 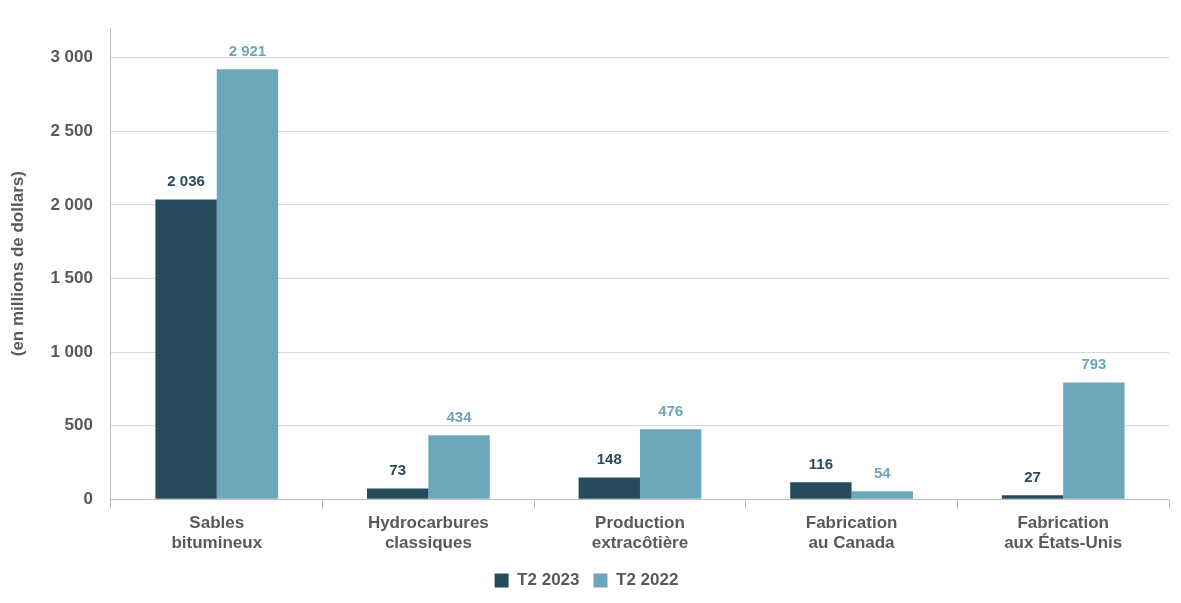 What do you see at coordinates (1032, 476) in the screenshot?
I see `data-label: 27` at bounding box center [1032, 476].